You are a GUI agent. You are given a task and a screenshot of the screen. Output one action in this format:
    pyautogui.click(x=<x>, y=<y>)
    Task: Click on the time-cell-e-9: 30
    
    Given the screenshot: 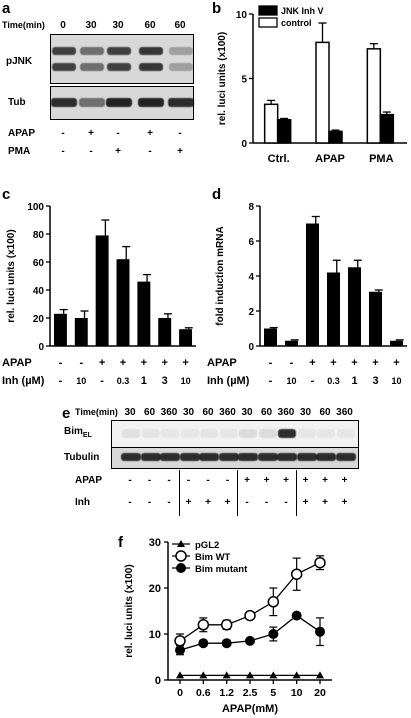 What is the action you would take?
    pyautogui.click(x=305, y=412)
    